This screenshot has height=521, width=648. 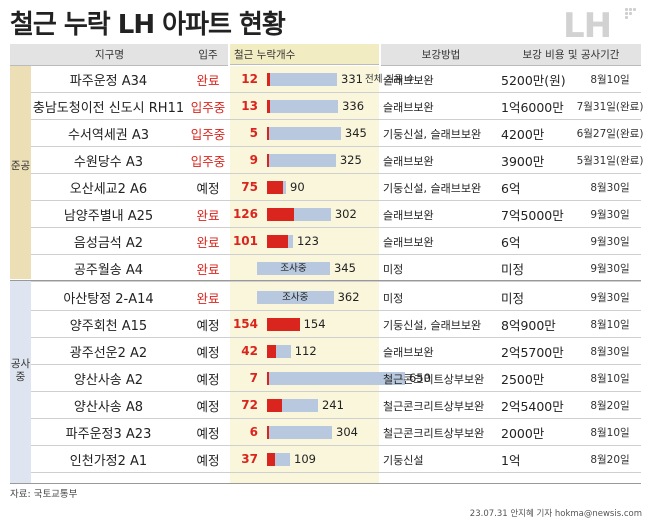 What do you see at coordinates (336, 187) in the screenshot?
I see `table-row: 오산세교2 A6 예정 75 90 기둥신설, 슬래브보완 6억 8월30일` at bounding box center [336, 187].